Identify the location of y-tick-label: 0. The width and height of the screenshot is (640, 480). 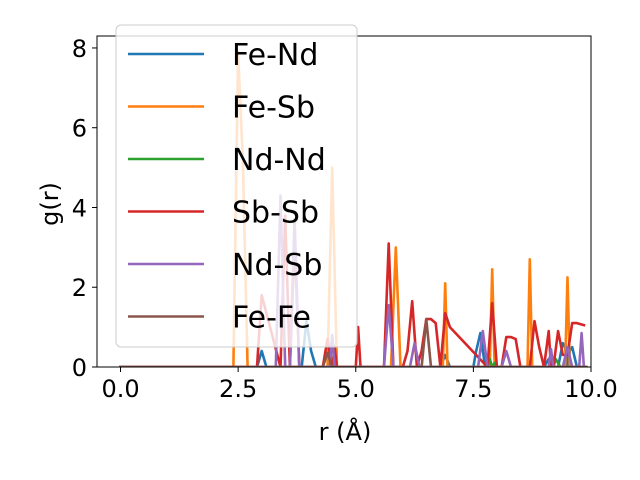
(79, 368).